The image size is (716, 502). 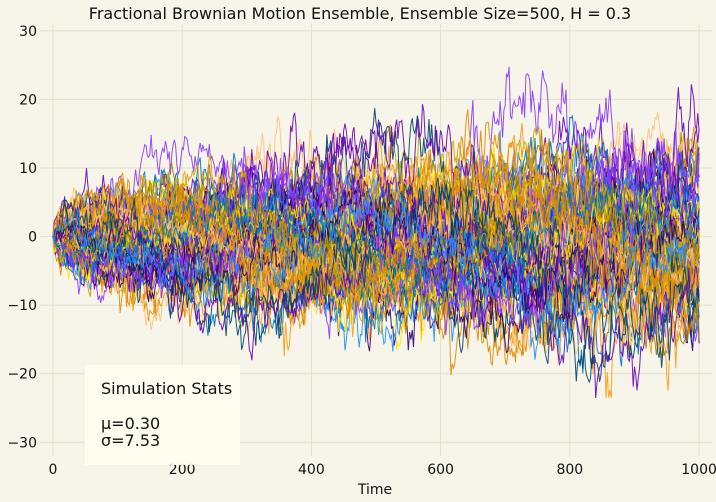 What do you see at coordinates (28, 32) in the screenshot?
I see `y-tick-label: 30` at bounding box center [28, 32].